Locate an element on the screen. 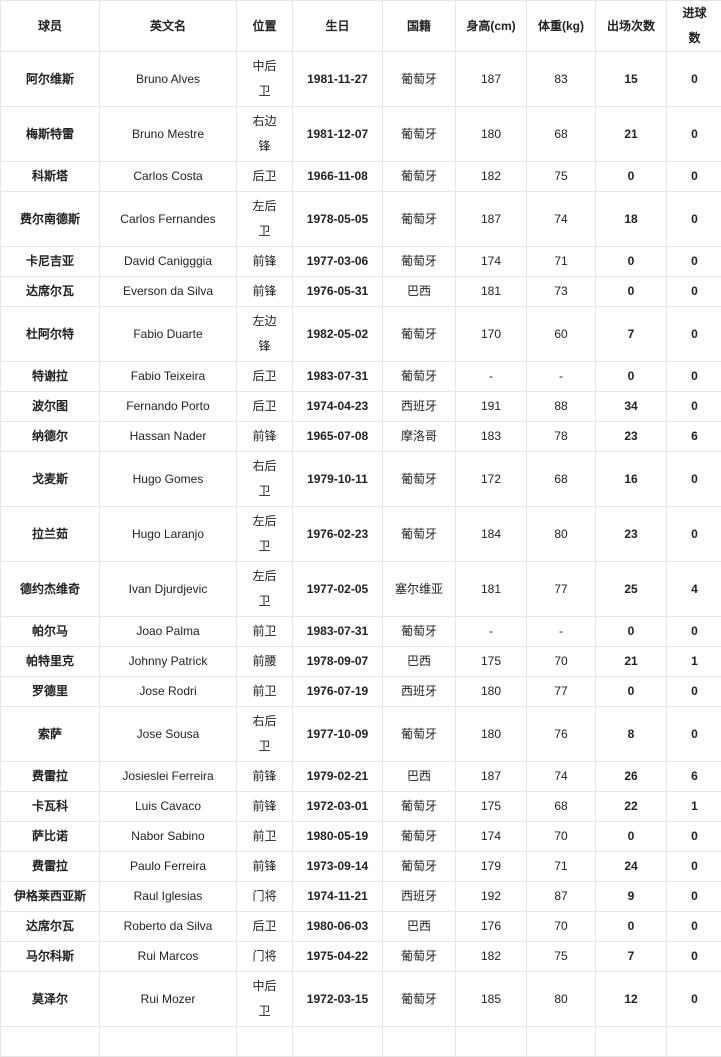  cell-player: 萨比诺 is located at coordinates (50, 837).